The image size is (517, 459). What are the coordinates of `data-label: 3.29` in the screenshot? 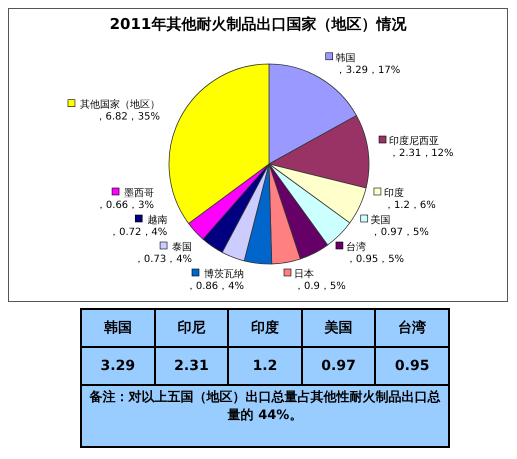 It's located at (118, 366).